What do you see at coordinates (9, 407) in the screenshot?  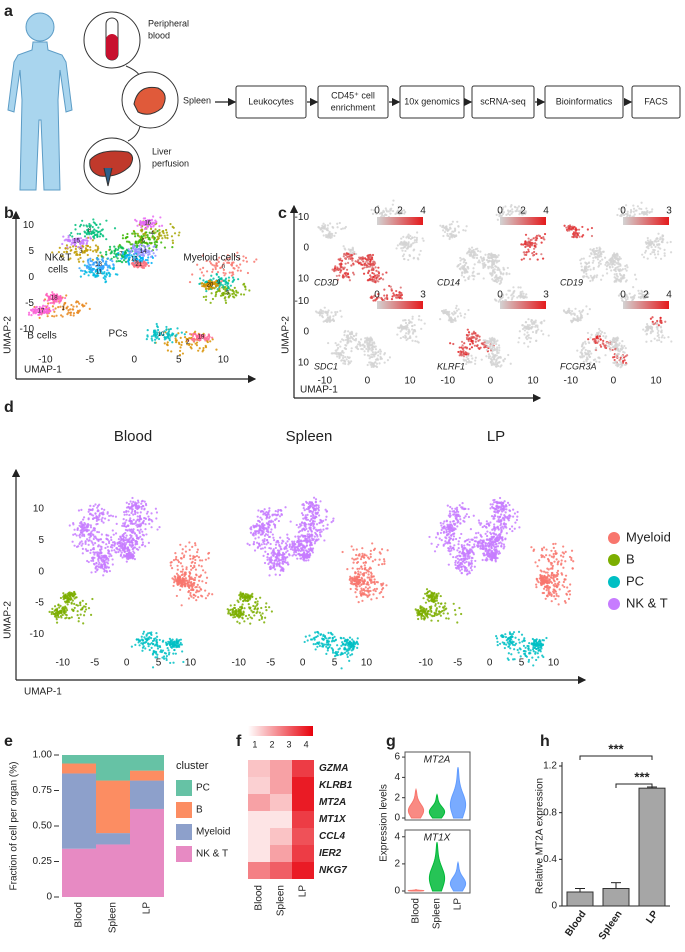 I see `panel-letter: d` at bounding box center [9, 407].